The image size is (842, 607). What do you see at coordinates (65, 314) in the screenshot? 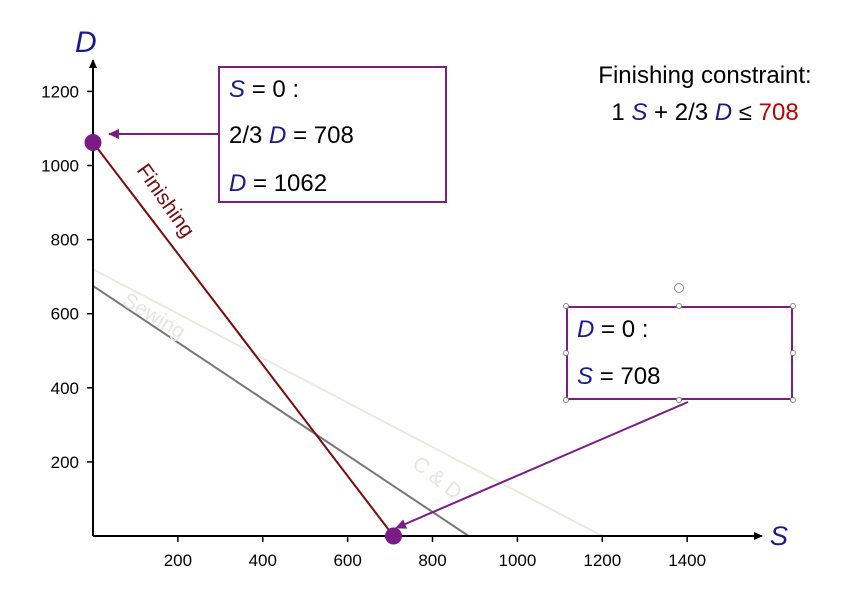
I see `y-tick-label: 600` at bounding box center [65, 314].